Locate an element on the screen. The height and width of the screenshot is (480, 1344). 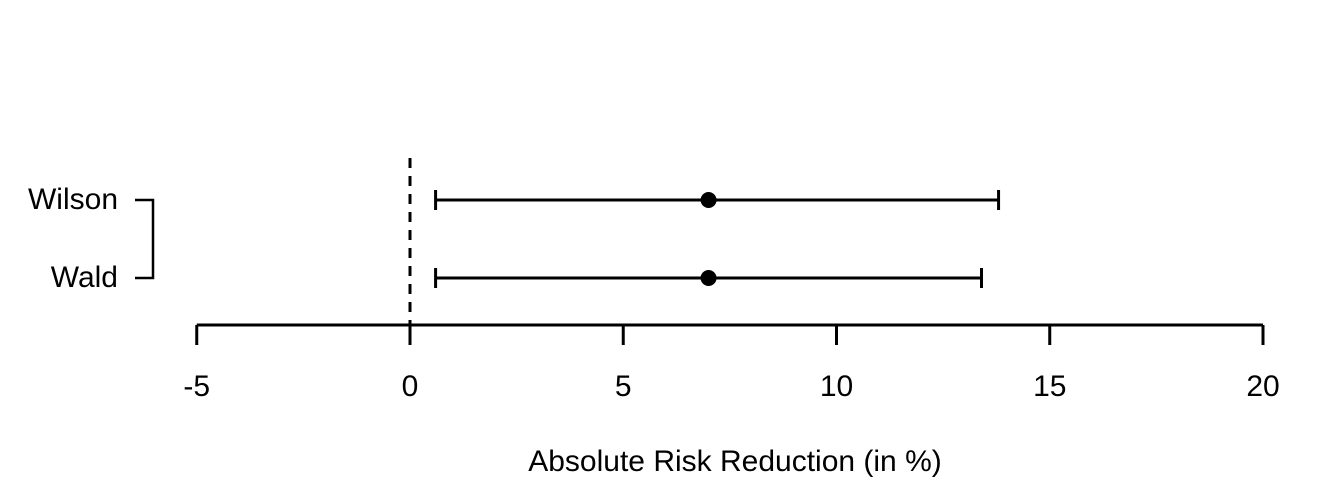
category-label-wald: Wald is located at coordinates (84, 277).